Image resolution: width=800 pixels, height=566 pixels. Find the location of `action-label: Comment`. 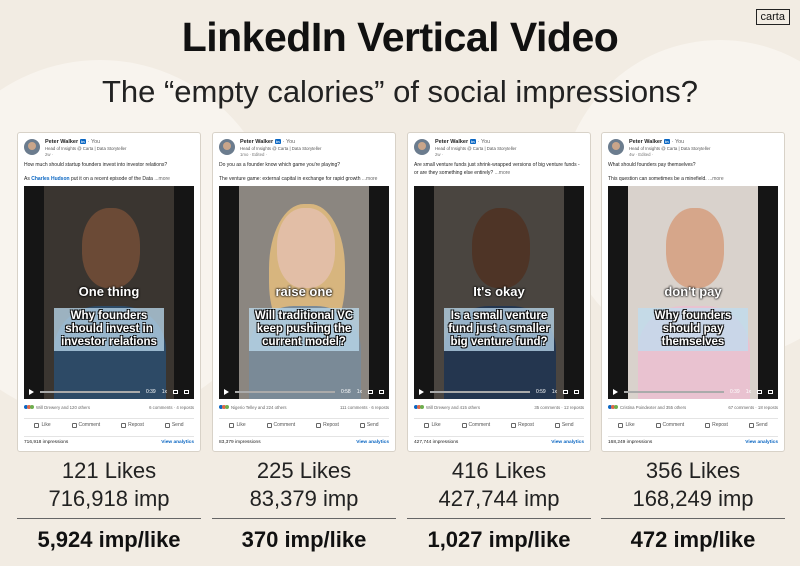

action-label: Comment is located at coordinates (479, 425).